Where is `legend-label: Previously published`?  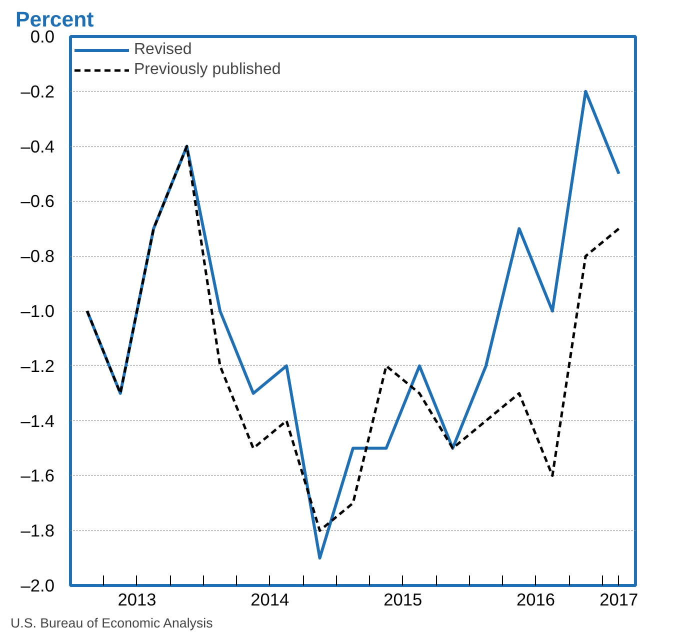
legend-label: Previously published is located at coordinates (207, 70).